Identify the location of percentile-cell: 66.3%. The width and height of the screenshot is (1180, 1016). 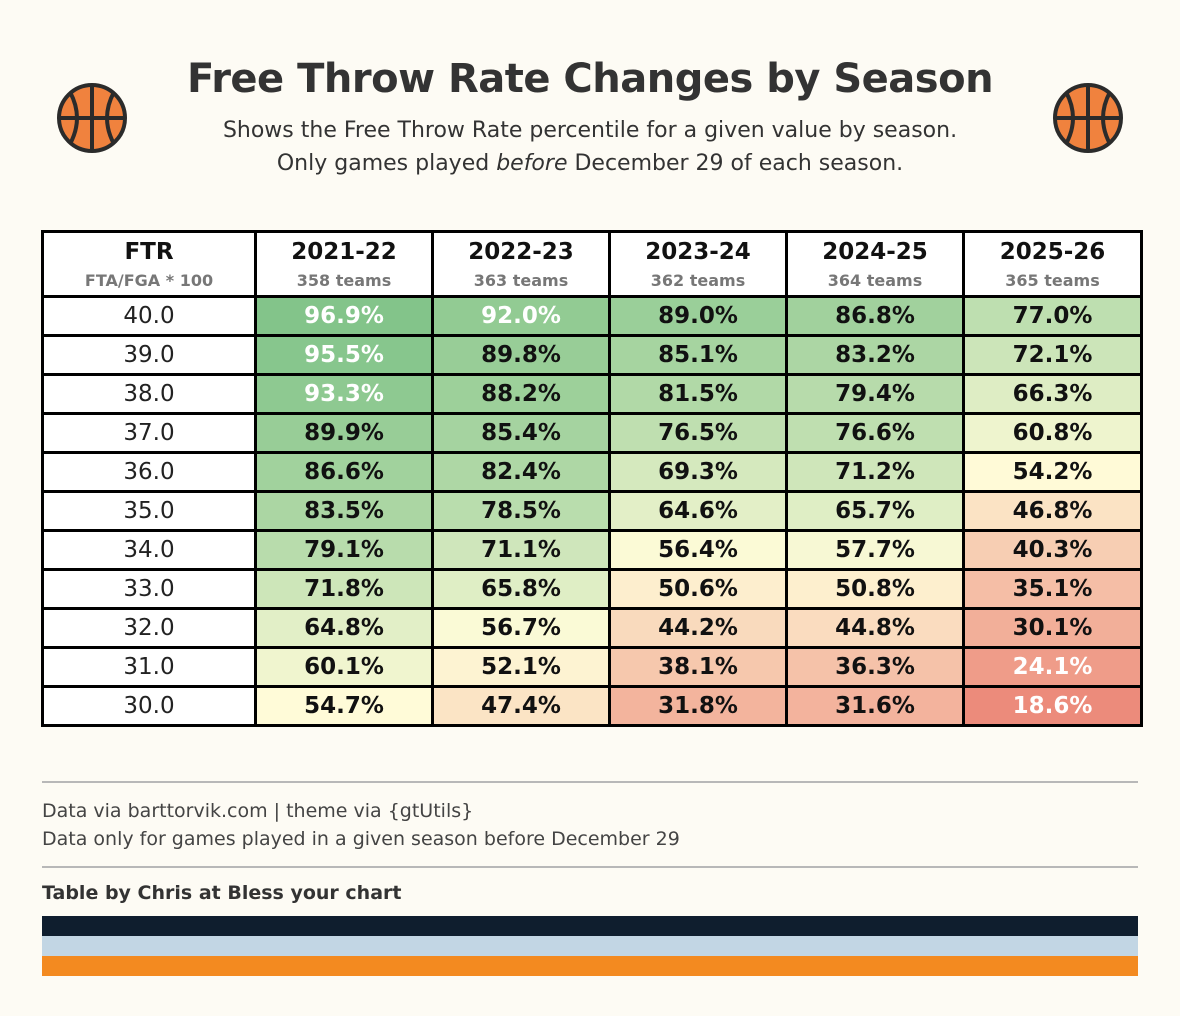
(1052, 394).